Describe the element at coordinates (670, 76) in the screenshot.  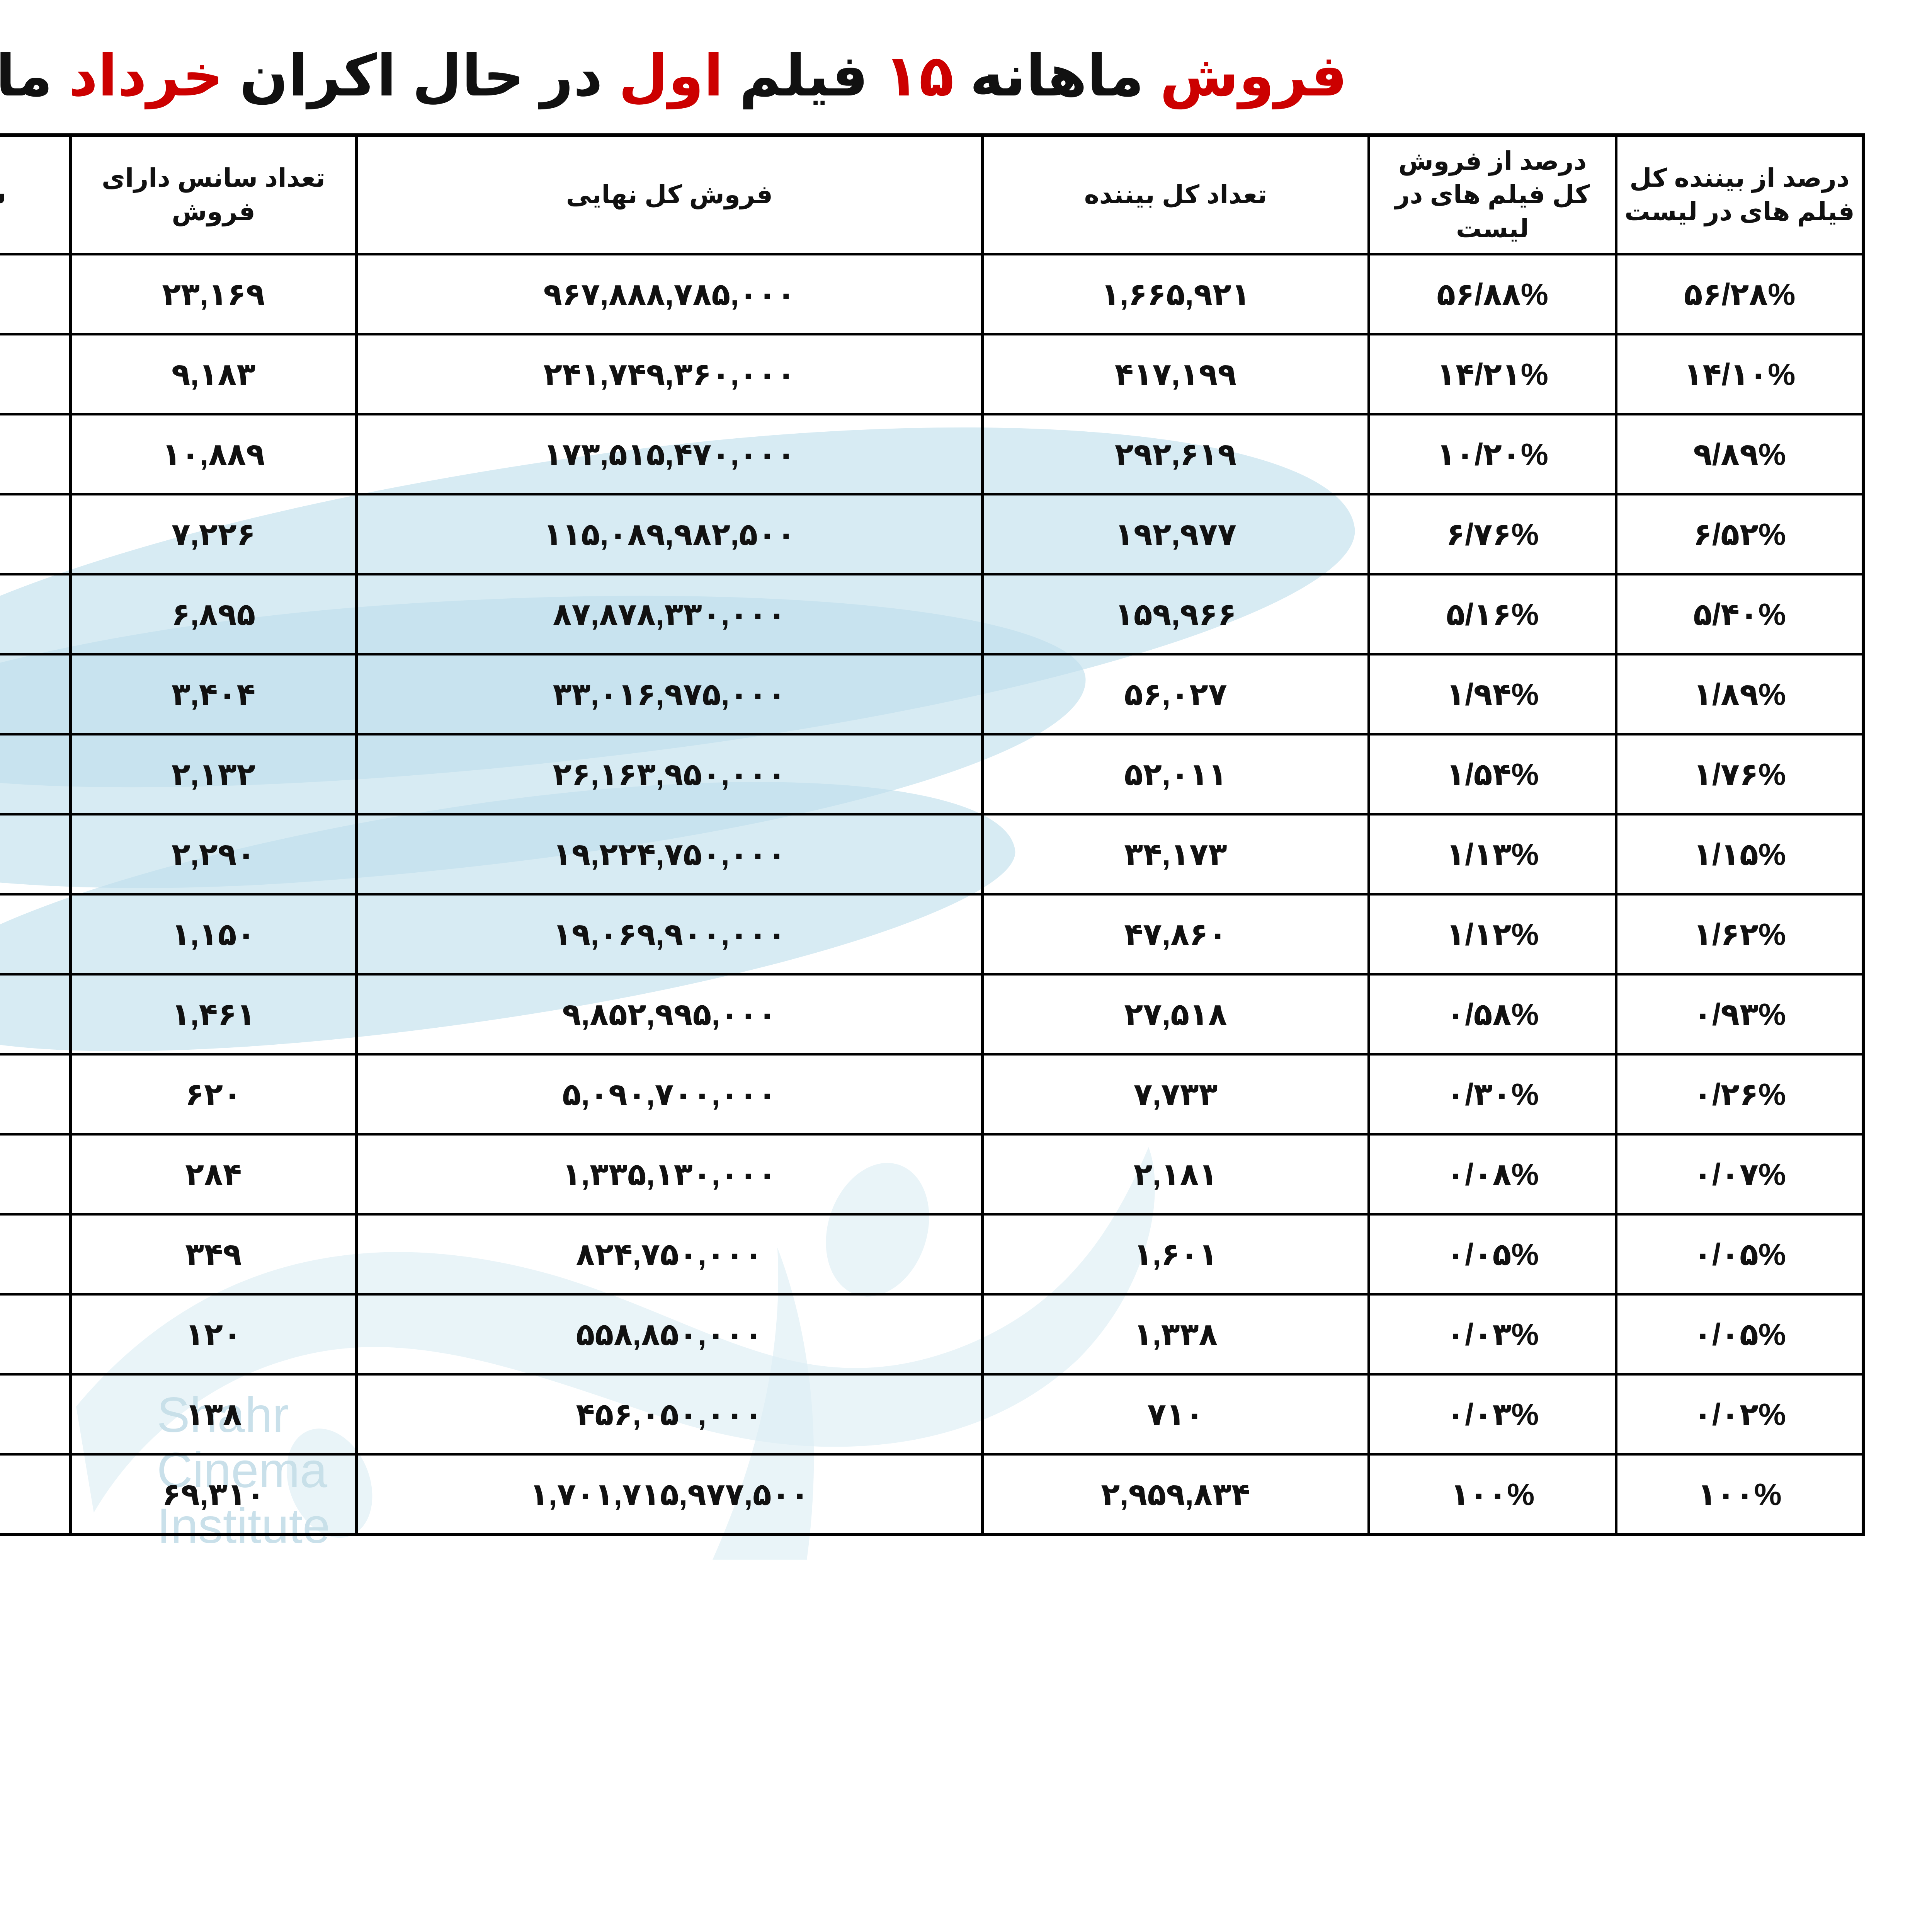
I see `page-title-segment: اول` at that location.